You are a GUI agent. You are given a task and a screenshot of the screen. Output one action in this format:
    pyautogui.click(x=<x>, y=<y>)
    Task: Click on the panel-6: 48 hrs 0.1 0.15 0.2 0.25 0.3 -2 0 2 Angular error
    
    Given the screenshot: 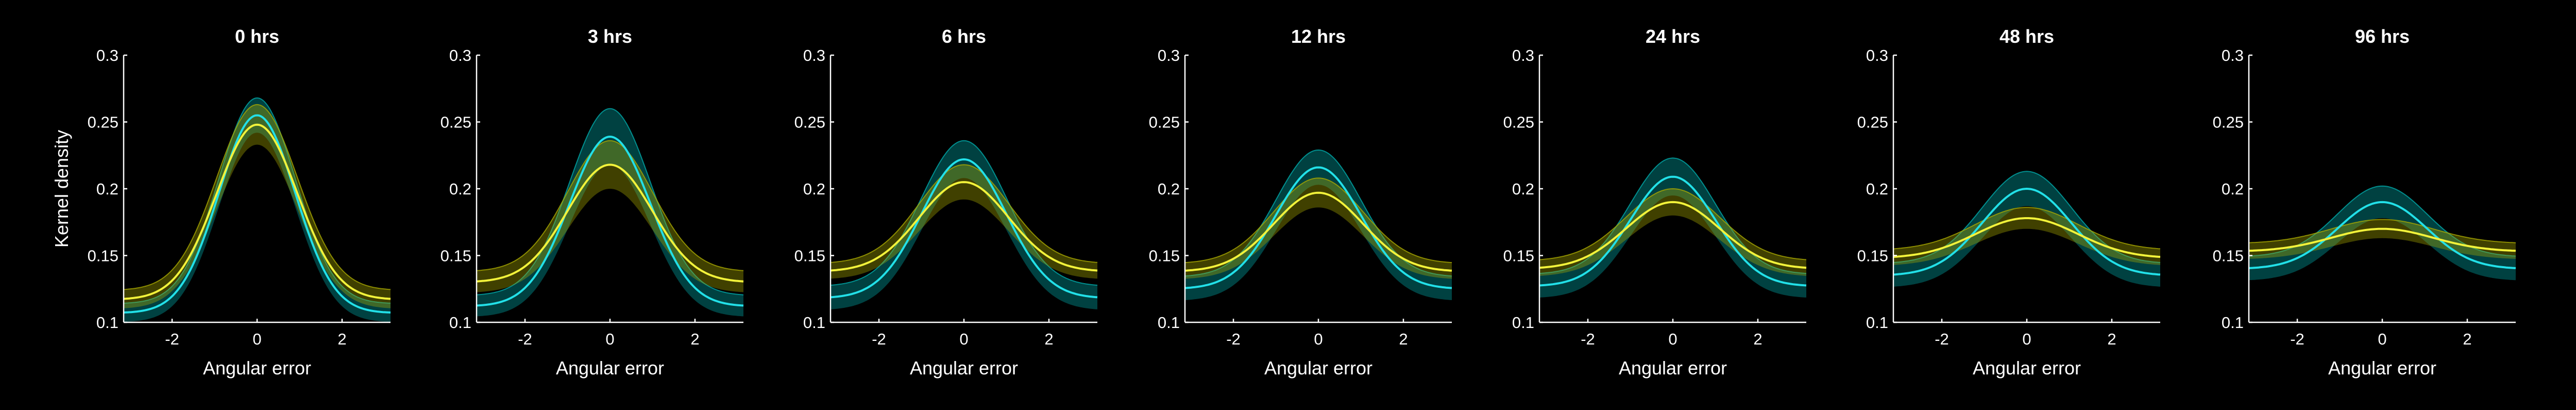 What is the action you would take?
    pyautogui.click(x=2009, y=202)
    